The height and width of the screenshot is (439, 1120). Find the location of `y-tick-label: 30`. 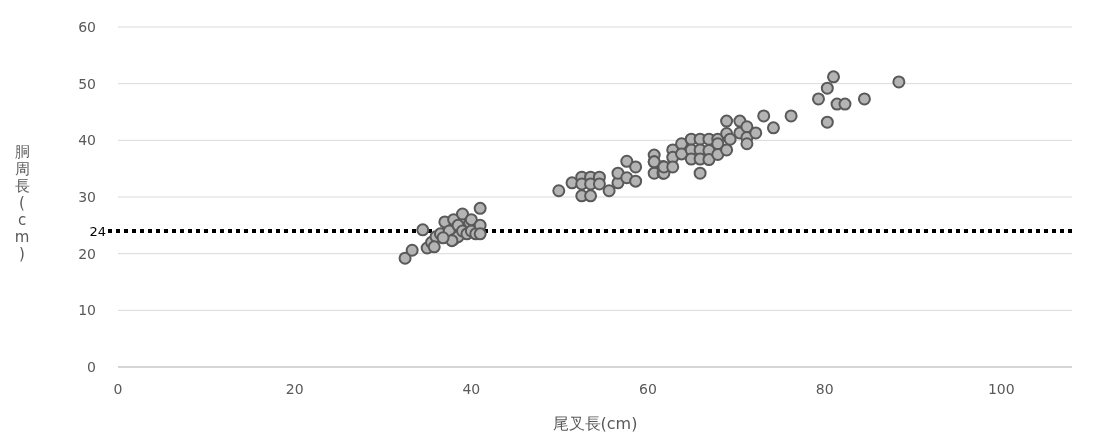

y-tick-label: 30 is located at coordinates (87, 197).